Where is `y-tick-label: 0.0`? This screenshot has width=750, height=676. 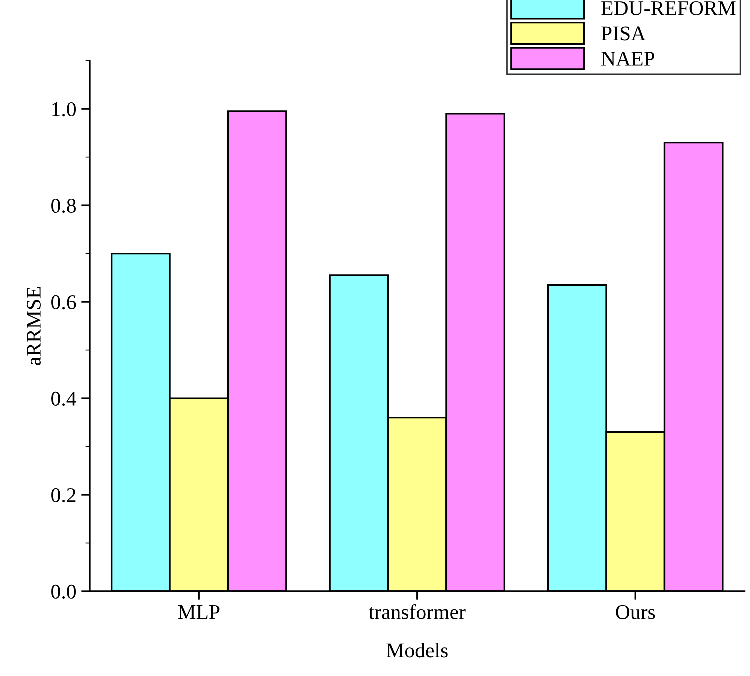
y-tick-label: 0.0 is located at coordinates (64, 592).